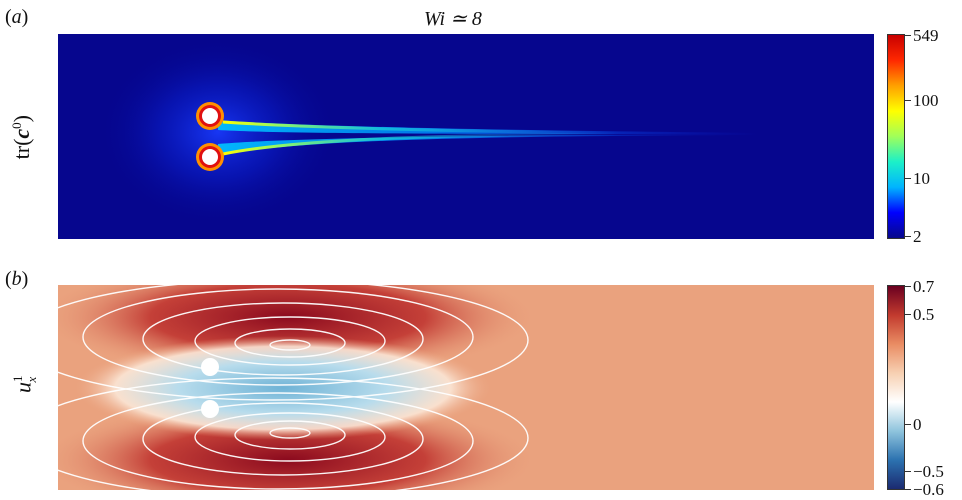 The width and height of the screenshot is (962, 500). I want to click on cylinder-upper, so click(210, 116).